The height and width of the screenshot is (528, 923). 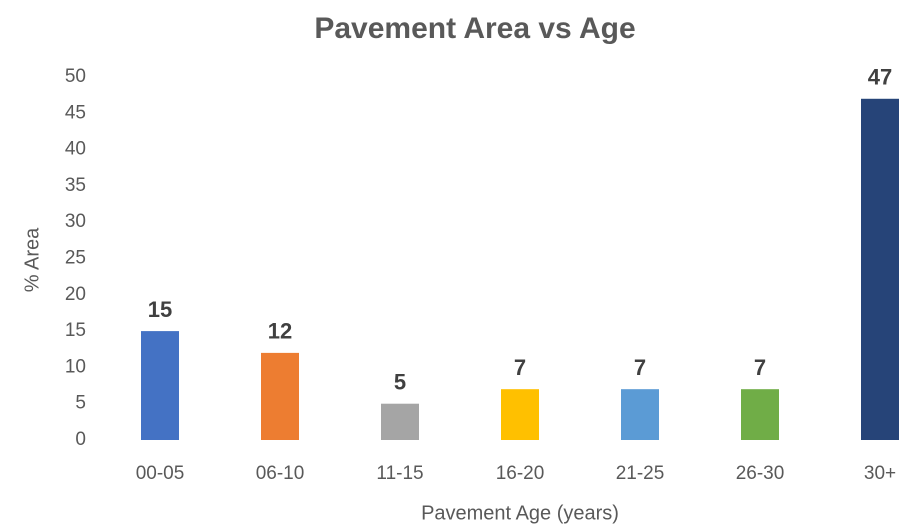 I want to click on y-tick-label: 15, so click(x=75, y=330).